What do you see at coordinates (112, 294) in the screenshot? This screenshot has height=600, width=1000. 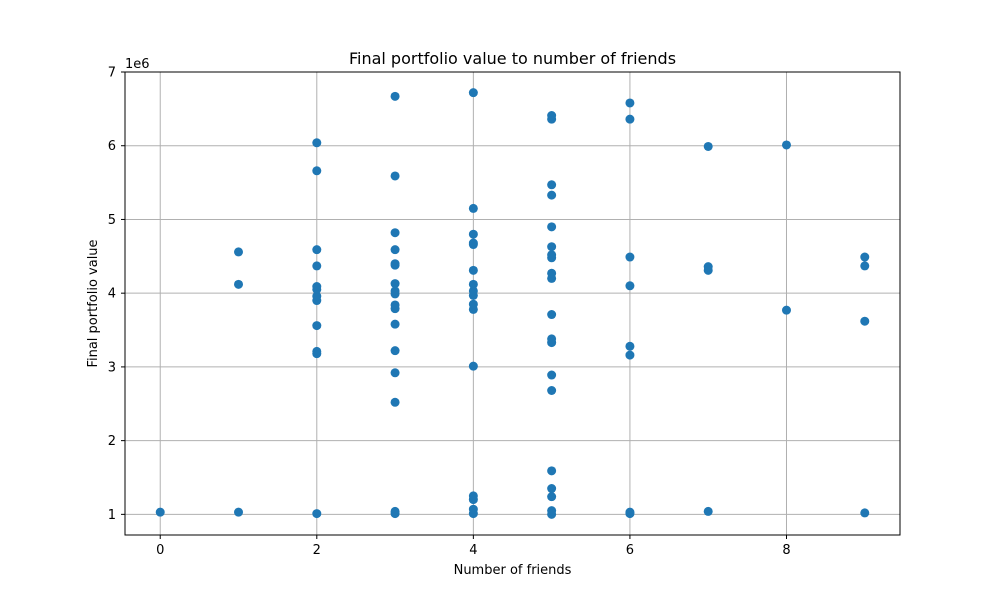 I see `y-tick-label: 4` at bounding box center [112, 294].